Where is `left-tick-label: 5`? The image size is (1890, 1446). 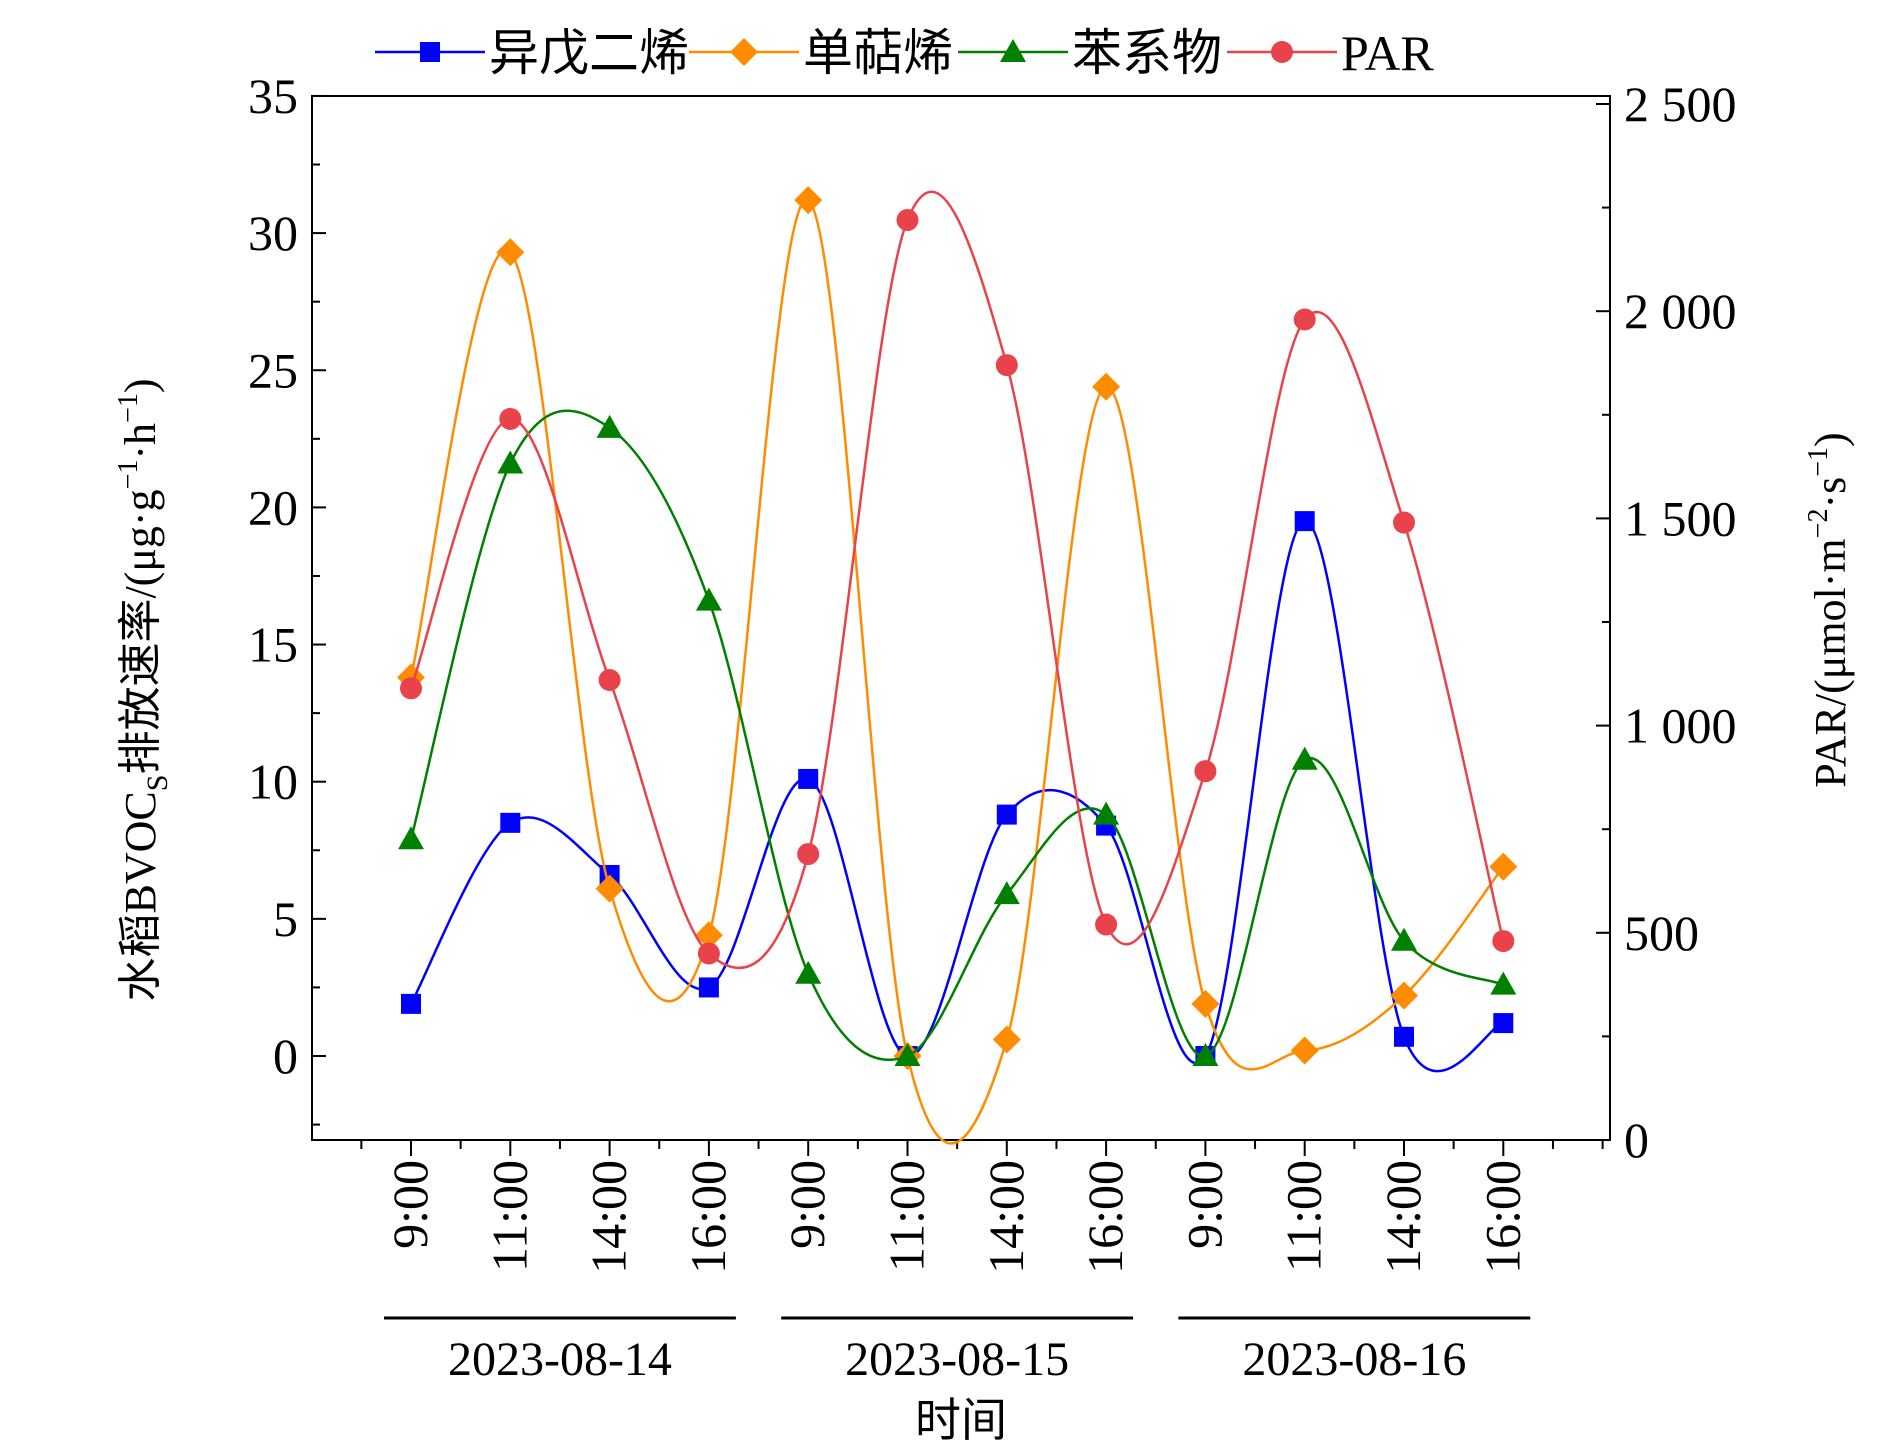
left-tick-label: 5 is located at coordinates (285, 919).